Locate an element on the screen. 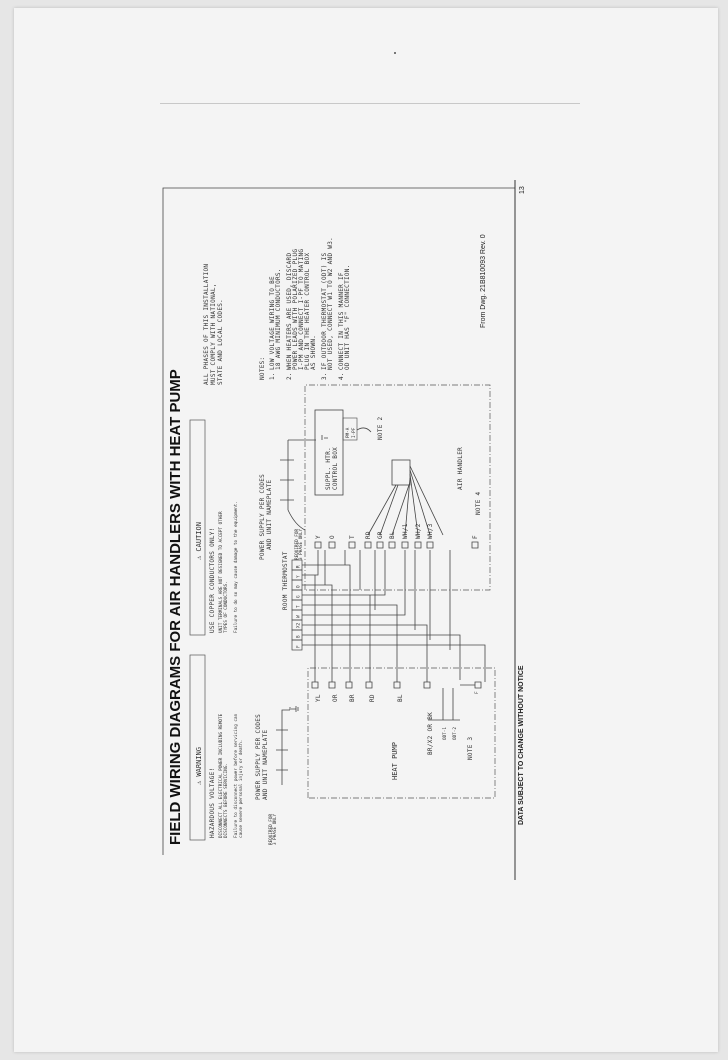 The image size is (728, 1060). plug-box is located at coordinates (350, 429).